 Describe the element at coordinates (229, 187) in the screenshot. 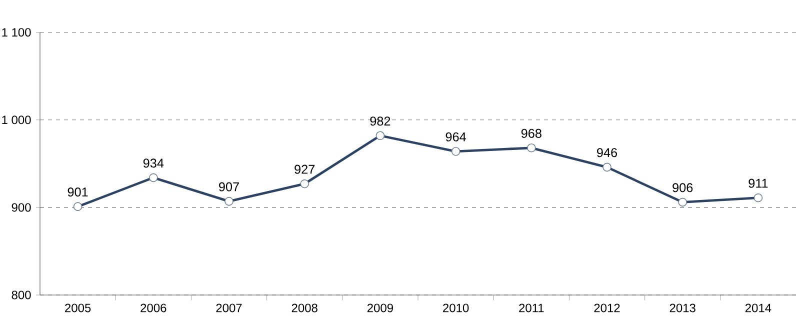

I see `data-label: 907` at that location.